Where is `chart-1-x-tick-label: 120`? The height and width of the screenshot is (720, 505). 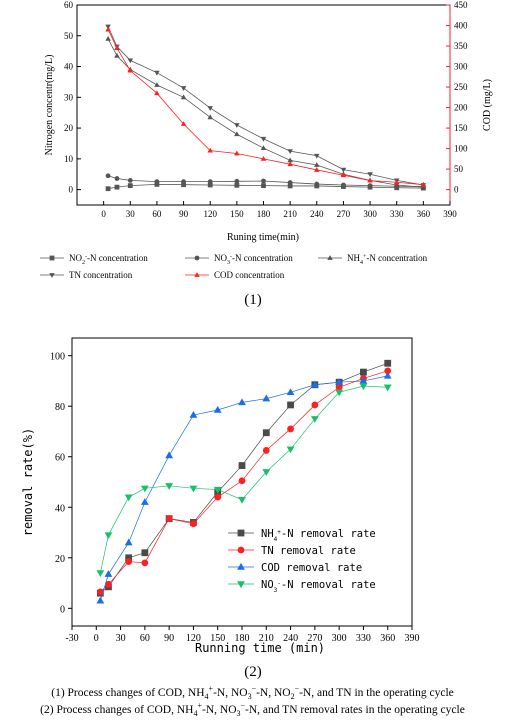
chart-1-x-tick-label: 120 is located at coordinates (210, 214).